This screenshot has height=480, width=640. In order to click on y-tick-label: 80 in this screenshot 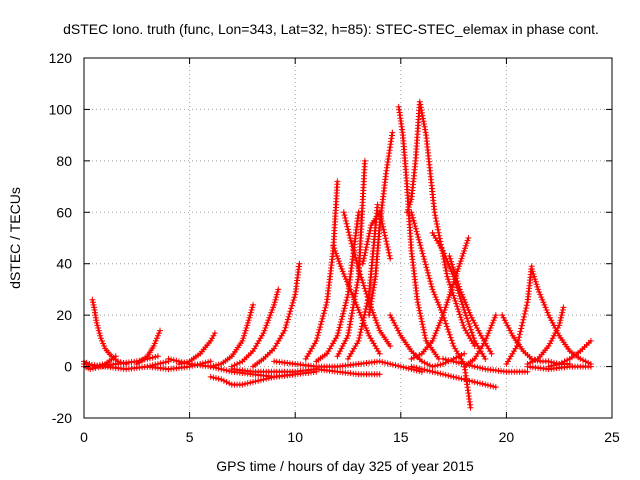, I will do `click(64, 161)`.